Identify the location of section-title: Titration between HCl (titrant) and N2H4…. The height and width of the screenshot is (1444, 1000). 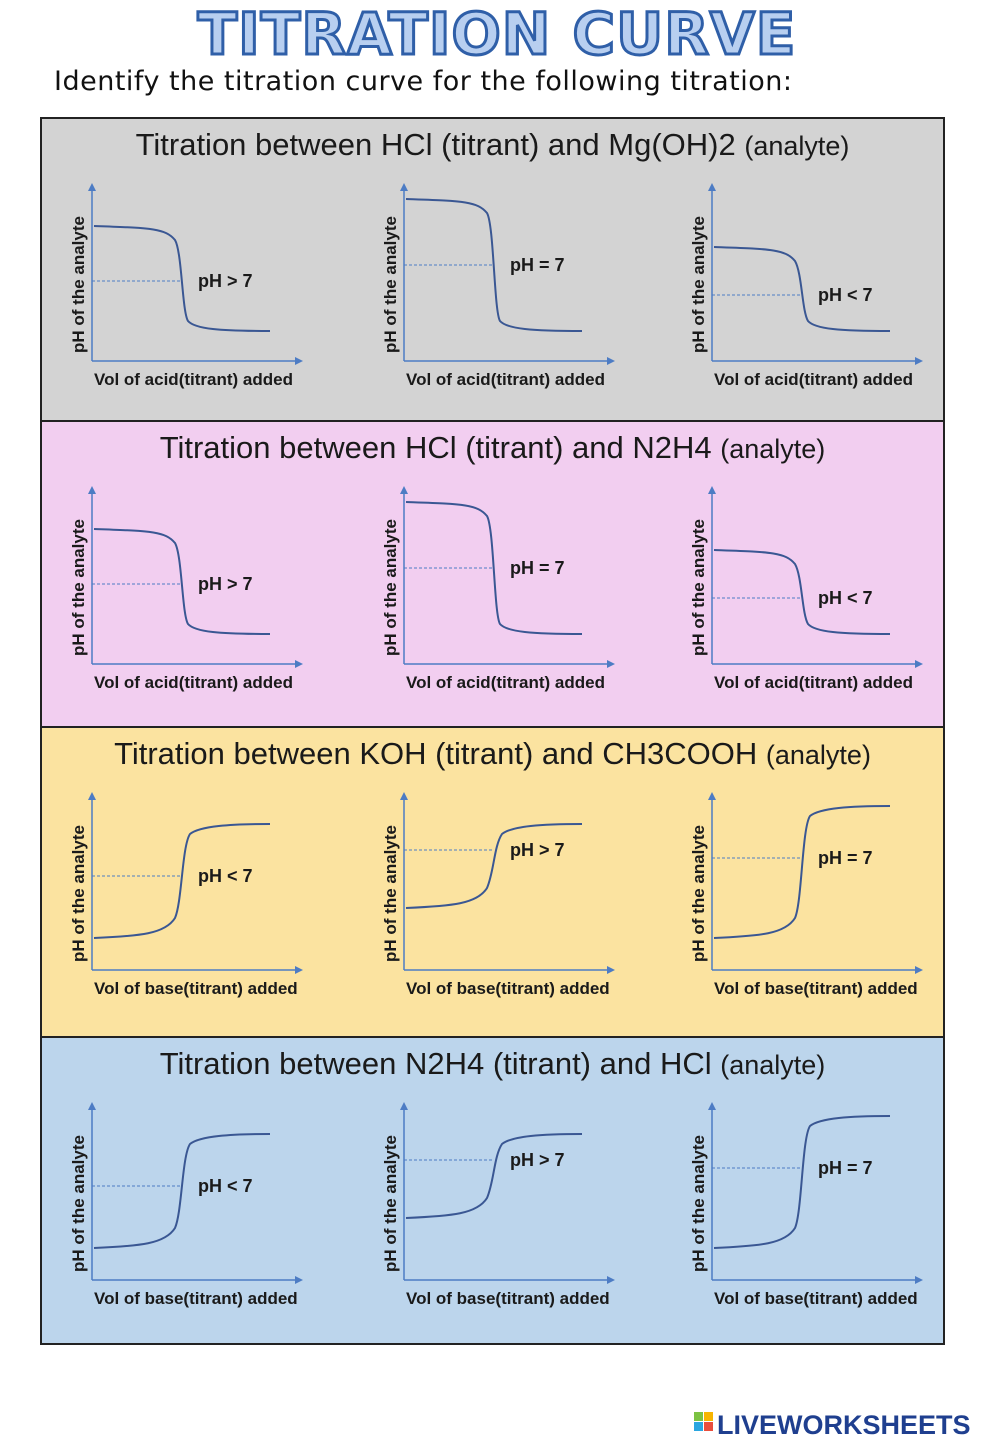
(492, 448).